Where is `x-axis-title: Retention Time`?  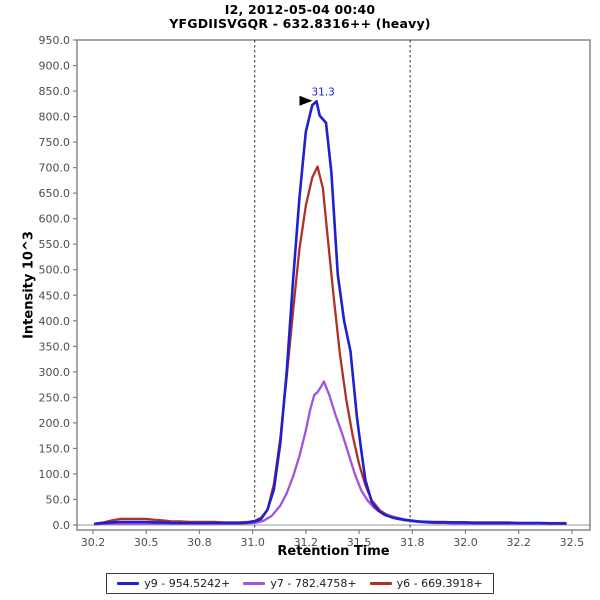 x-axis-title: Retention Time is located at coordinates (333, 551).